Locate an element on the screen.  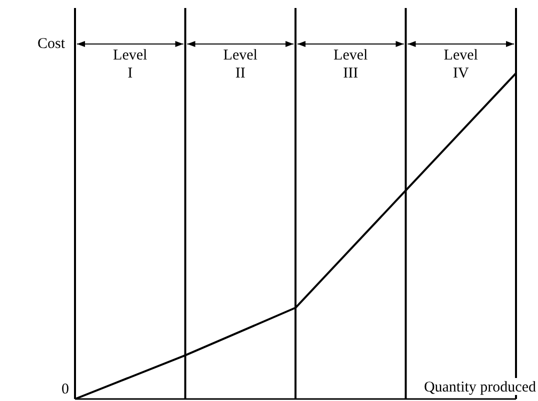
annotation: Level III is located at coordinates (351, 64).